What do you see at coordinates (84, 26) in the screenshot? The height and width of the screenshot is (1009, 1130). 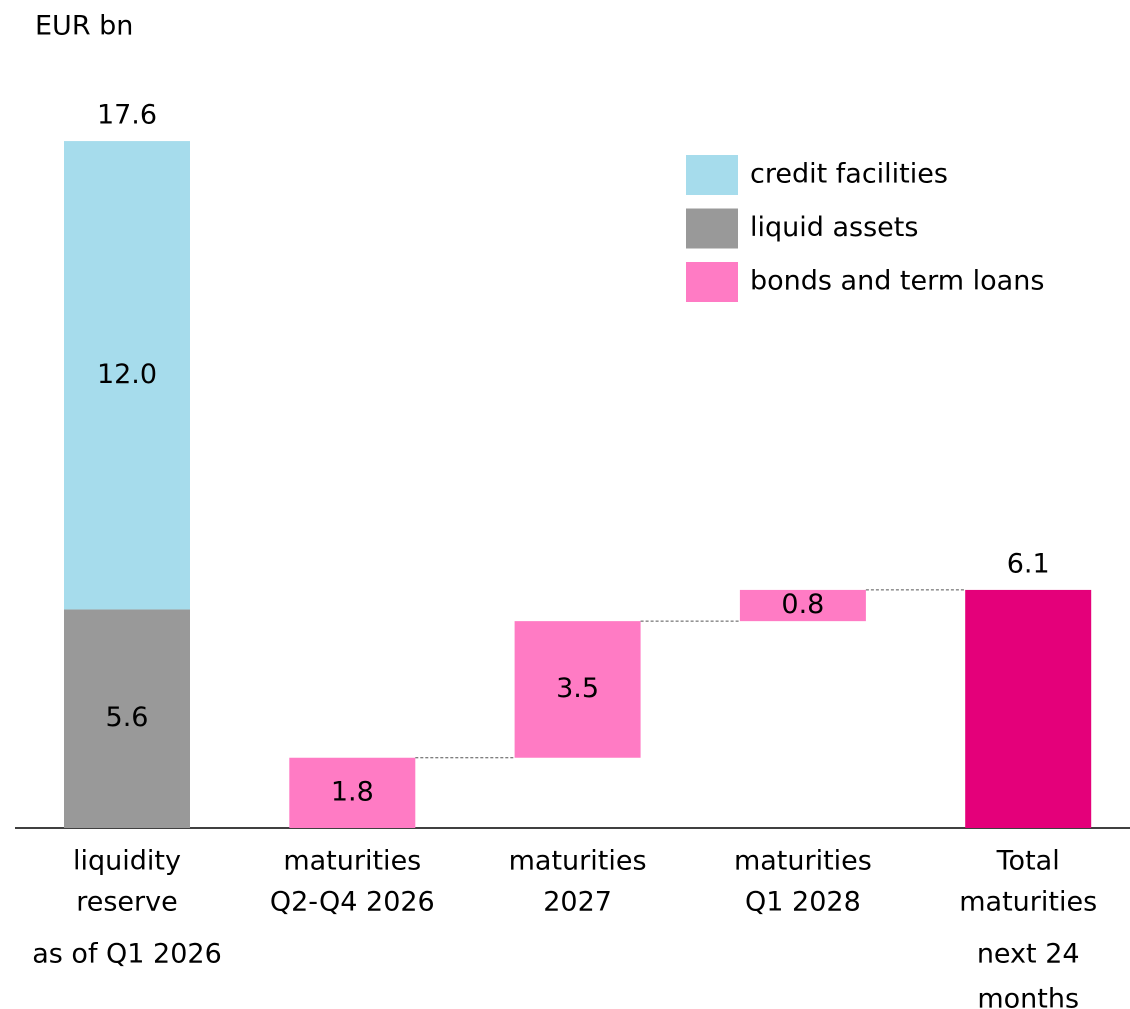 I see `unit-label: EUR bn` at bounding box center [84, 26].